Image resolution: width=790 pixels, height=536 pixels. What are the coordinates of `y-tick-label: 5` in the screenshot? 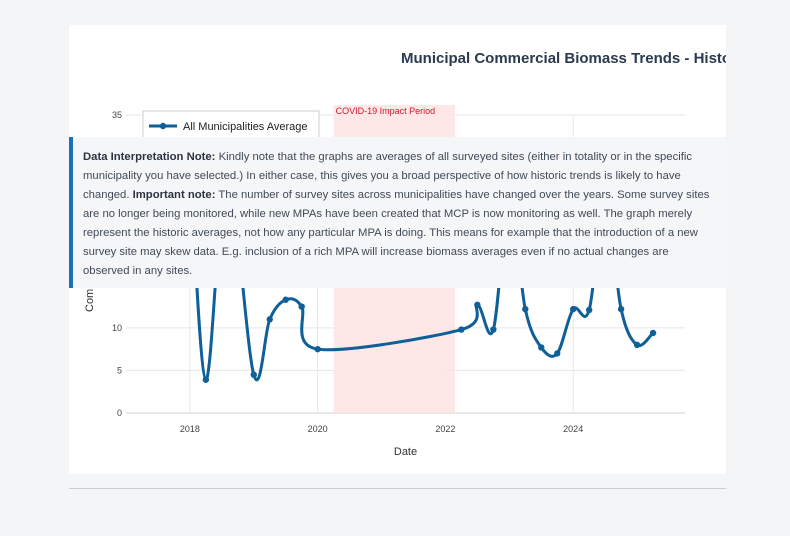 It's located at (119, 370).